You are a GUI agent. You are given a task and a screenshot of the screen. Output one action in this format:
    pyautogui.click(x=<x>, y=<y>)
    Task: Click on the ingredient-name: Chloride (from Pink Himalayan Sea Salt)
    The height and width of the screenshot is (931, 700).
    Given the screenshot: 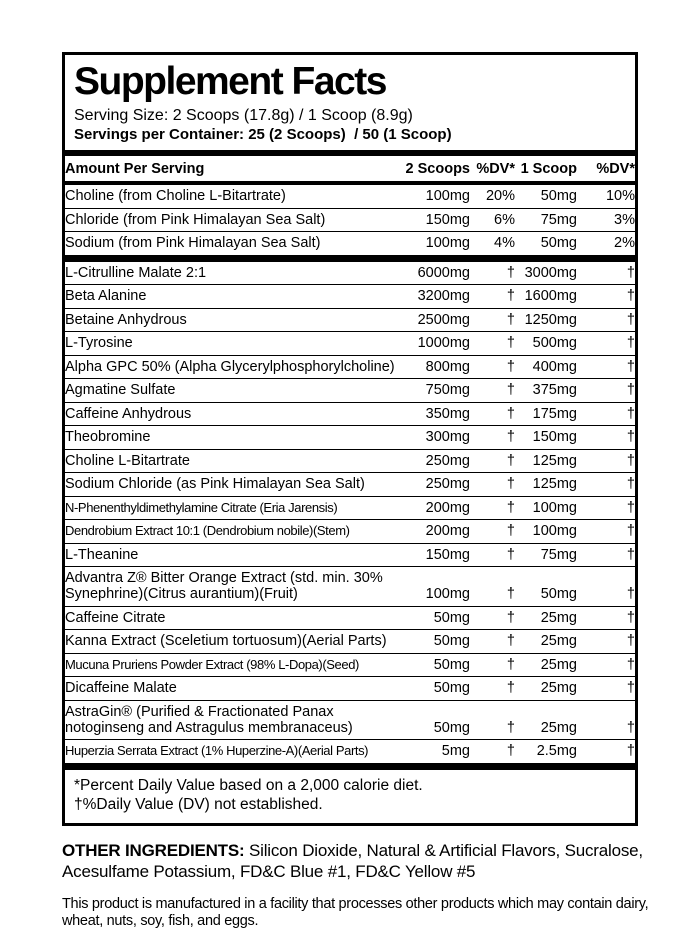 What is the action you would take?
    pyautogui.click(x=232, y=219)
    